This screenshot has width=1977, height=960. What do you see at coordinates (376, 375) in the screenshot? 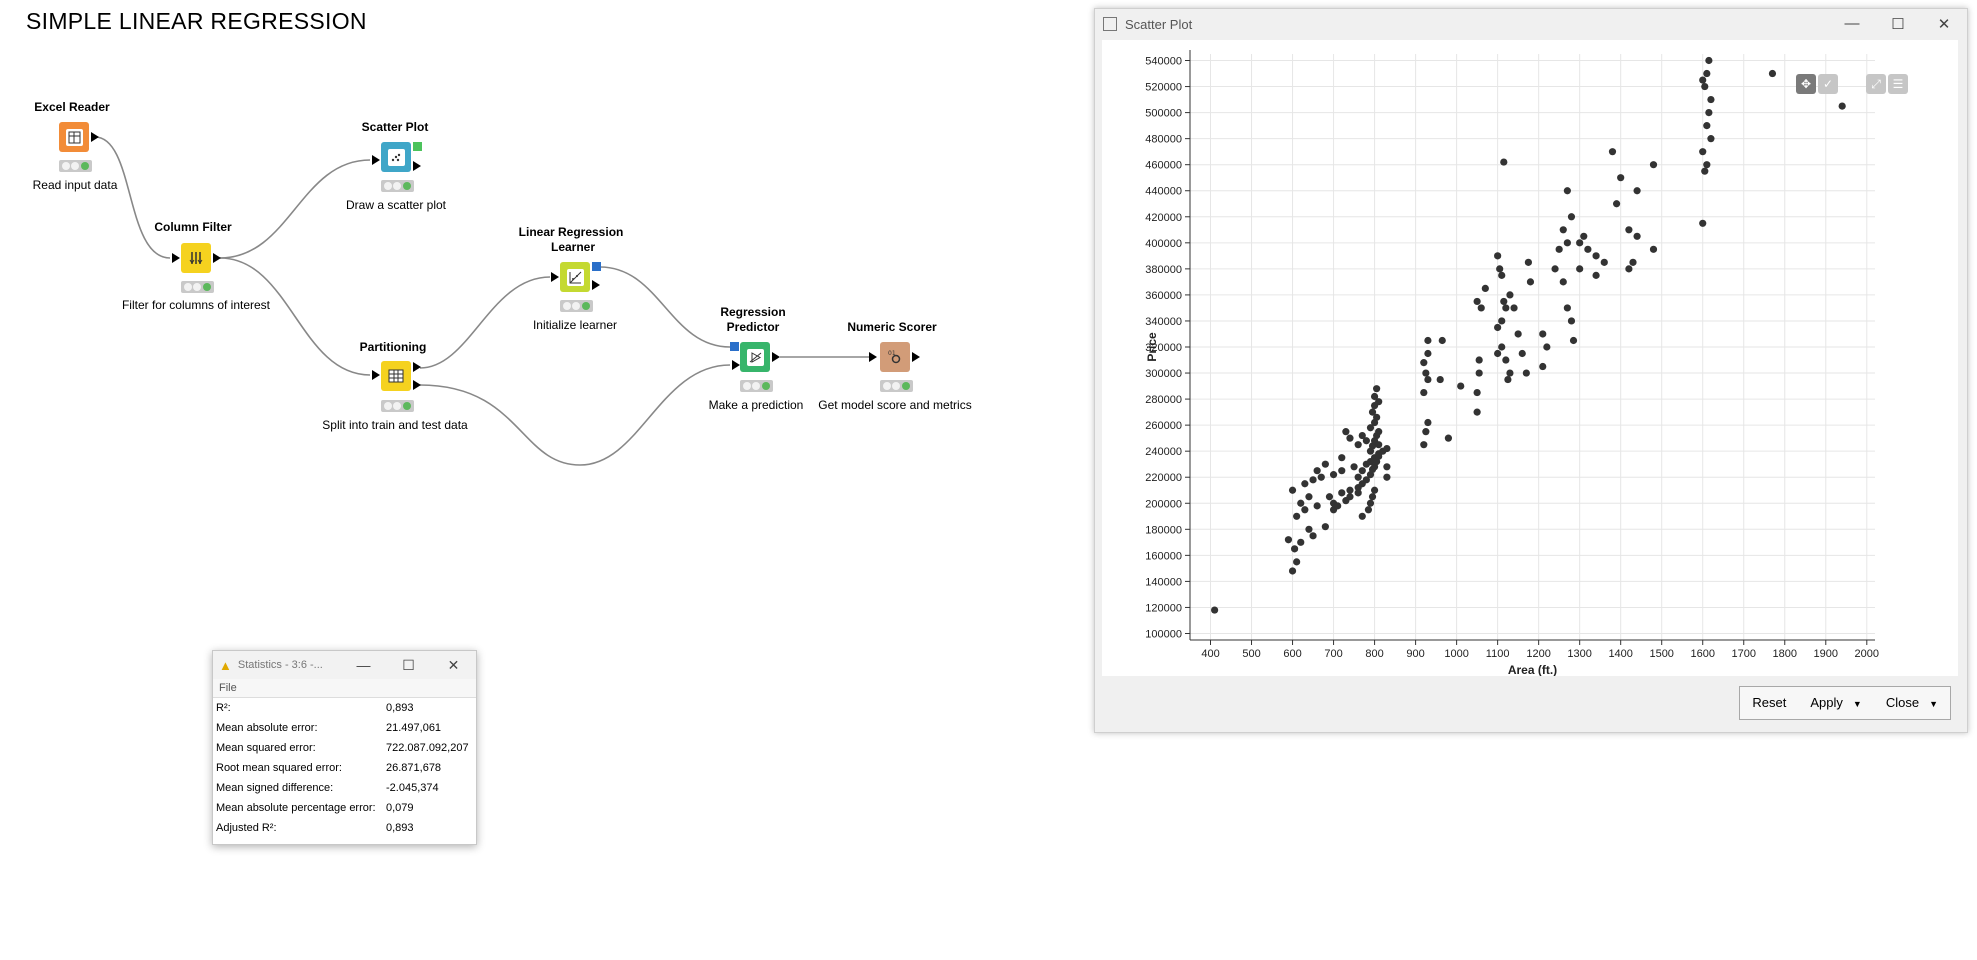
I see `partitioning-input-port` at bounding box center [376, 375].